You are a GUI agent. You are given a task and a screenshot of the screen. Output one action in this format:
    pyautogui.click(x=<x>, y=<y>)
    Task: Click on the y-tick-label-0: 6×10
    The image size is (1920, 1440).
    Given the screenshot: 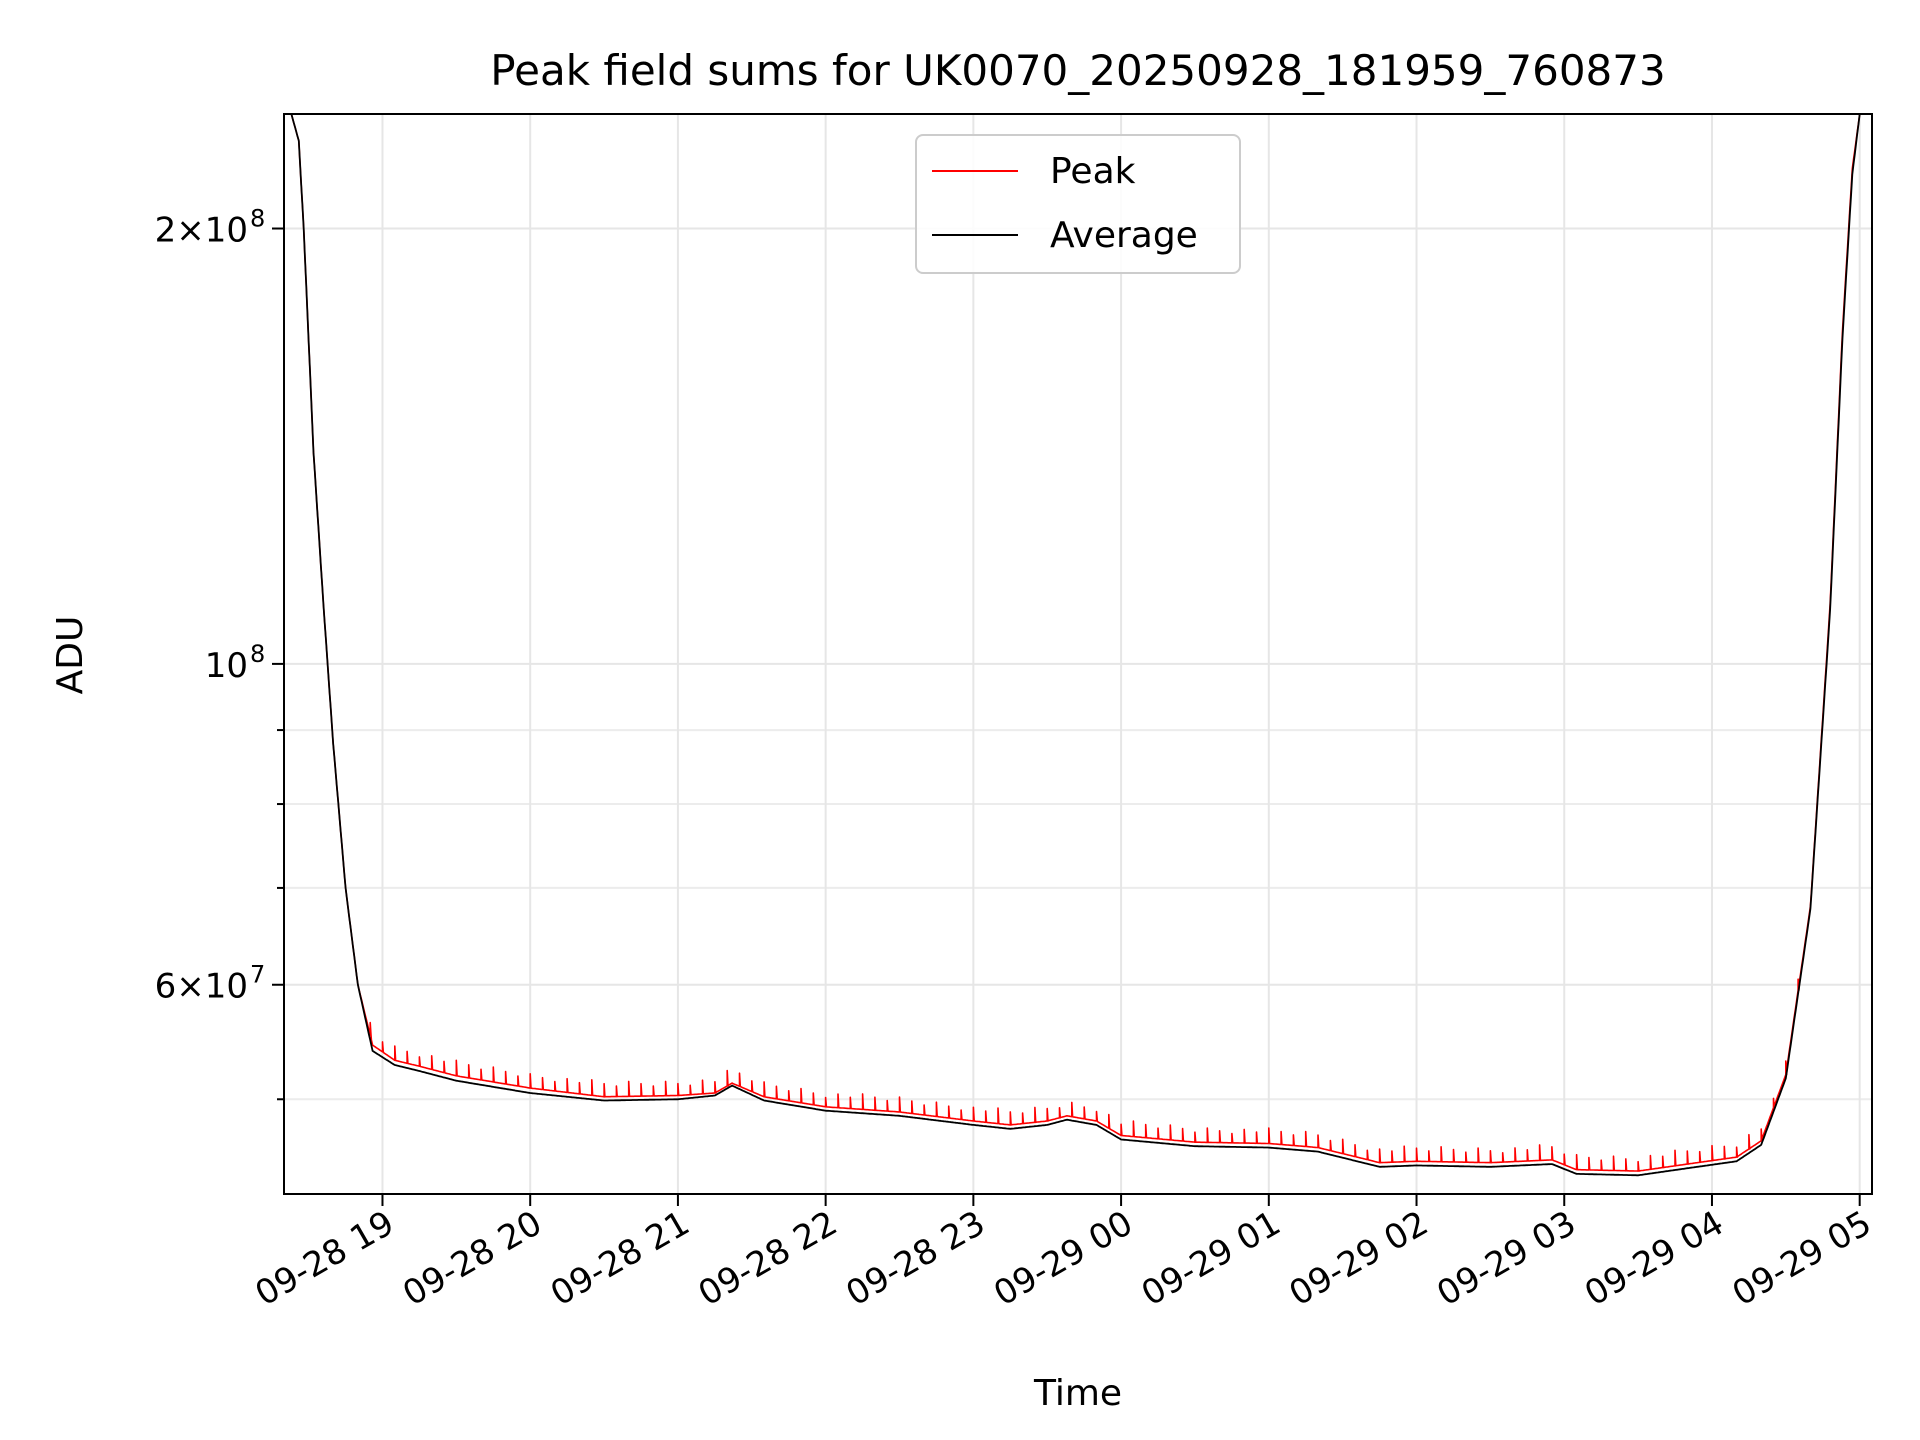 What is the action you would take?
    pyautogui.click(x=201, y=987)
    